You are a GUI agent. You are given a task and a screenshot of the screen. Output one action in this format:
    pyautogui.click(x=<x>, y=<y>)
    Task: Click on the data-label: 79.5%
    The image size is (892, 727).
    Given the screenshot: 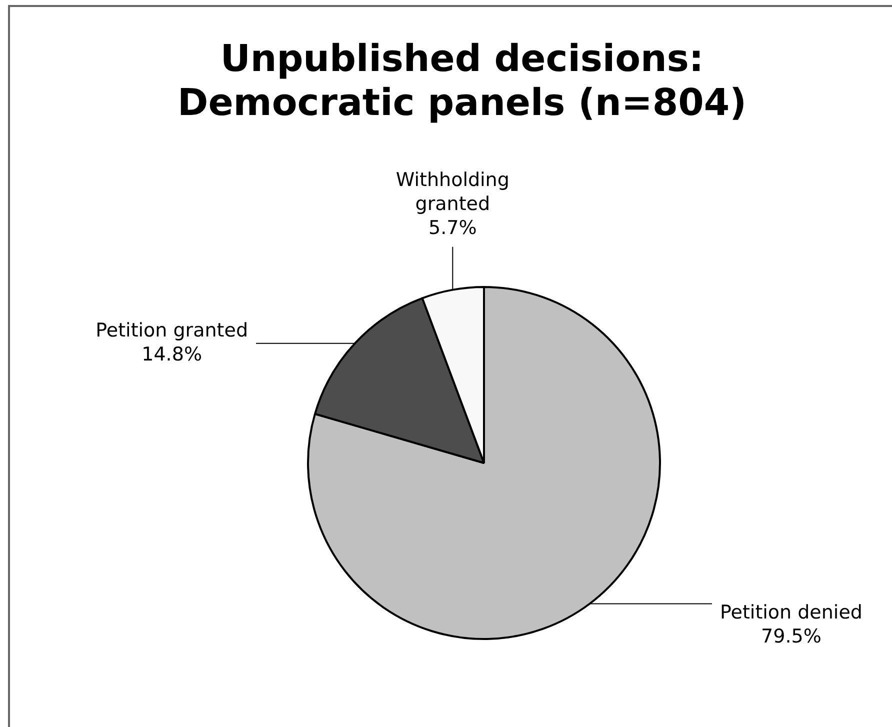 What is the action you would take?
    pyautogui.click(x=791, y=637)
    